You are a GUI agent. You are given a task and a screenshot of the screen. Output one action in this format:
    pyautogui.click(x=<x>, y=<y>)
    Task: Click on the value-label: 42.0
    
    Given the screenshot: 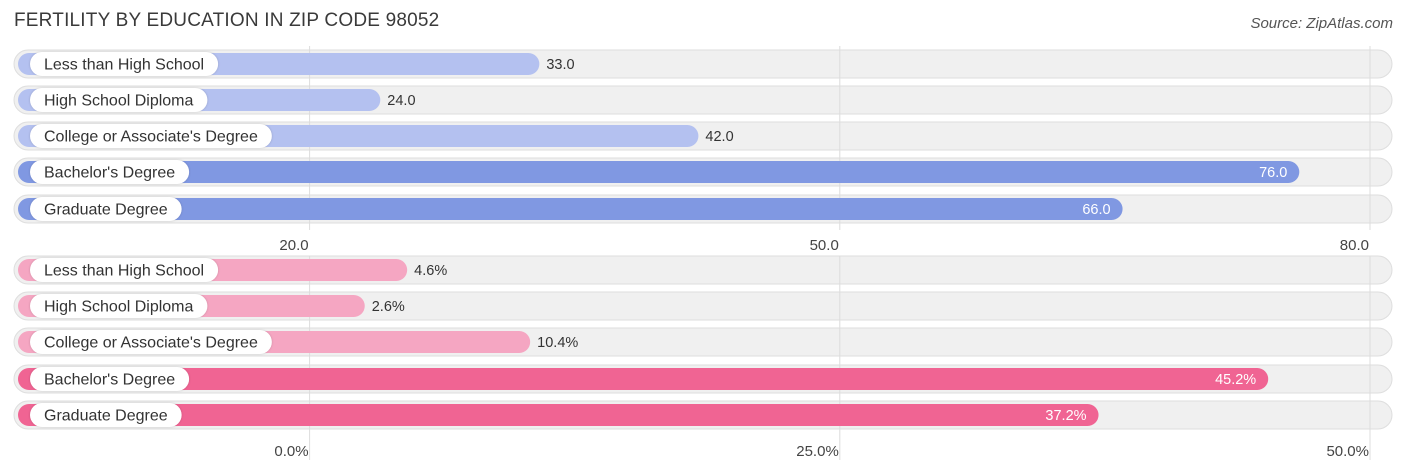 What is the action you would take?
    pyautogui.click(x=719, y=137)
    